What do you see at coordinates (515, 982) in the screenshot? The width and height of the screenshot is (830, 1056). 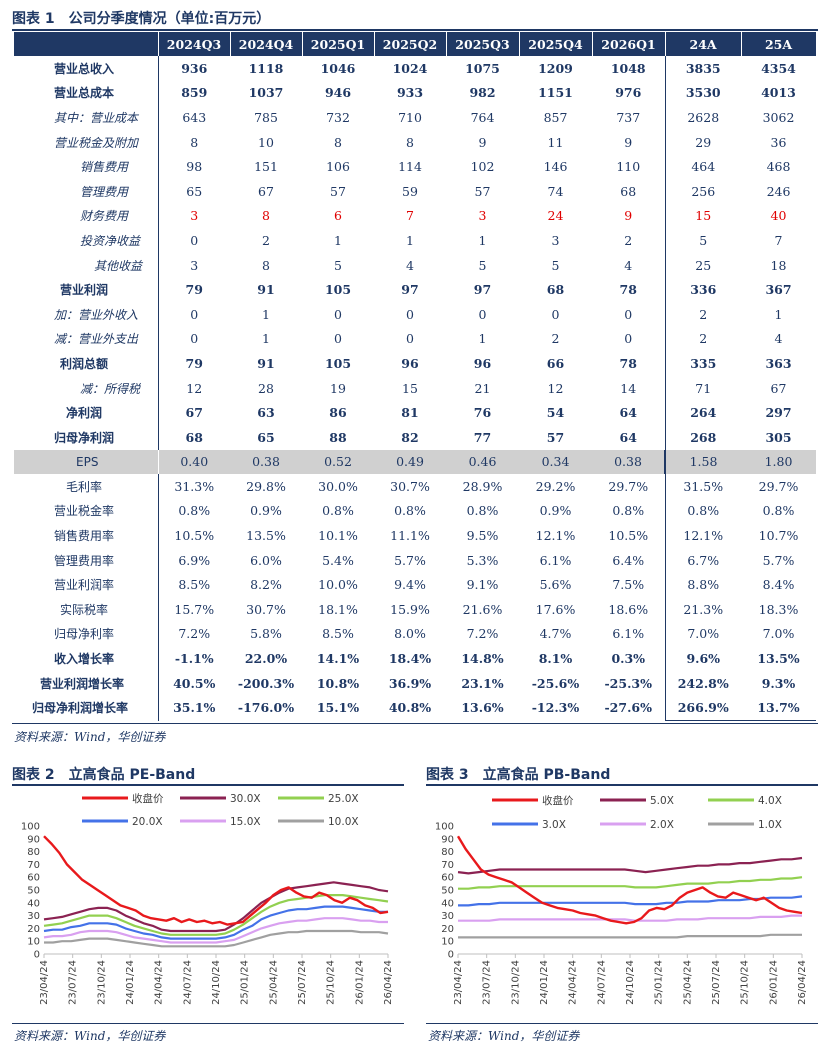 I see `x-tick-label: 23/10/24` at bounding box center [515, 982].